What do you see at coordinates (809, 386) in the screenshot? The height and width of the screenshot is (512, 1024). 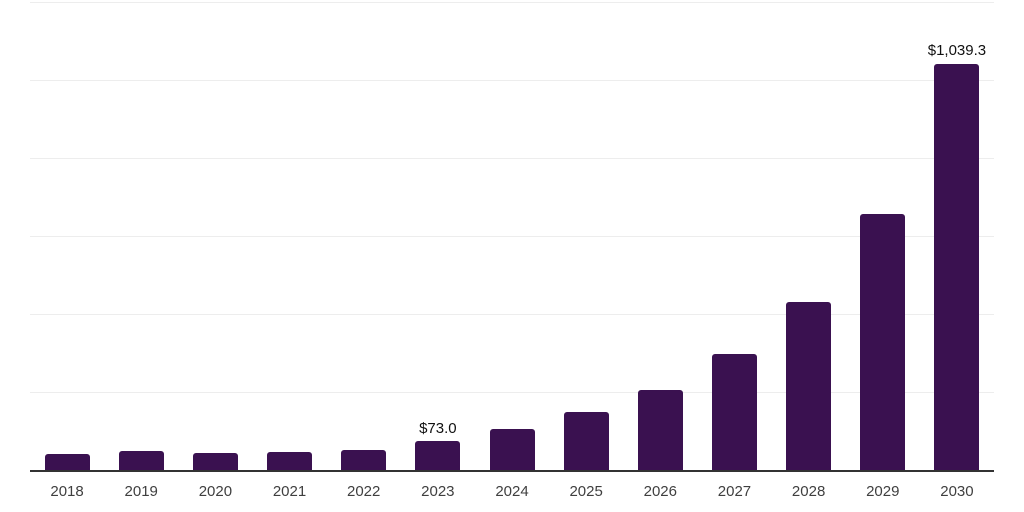 I see `bar-2028` at bounding box center [809, 386].